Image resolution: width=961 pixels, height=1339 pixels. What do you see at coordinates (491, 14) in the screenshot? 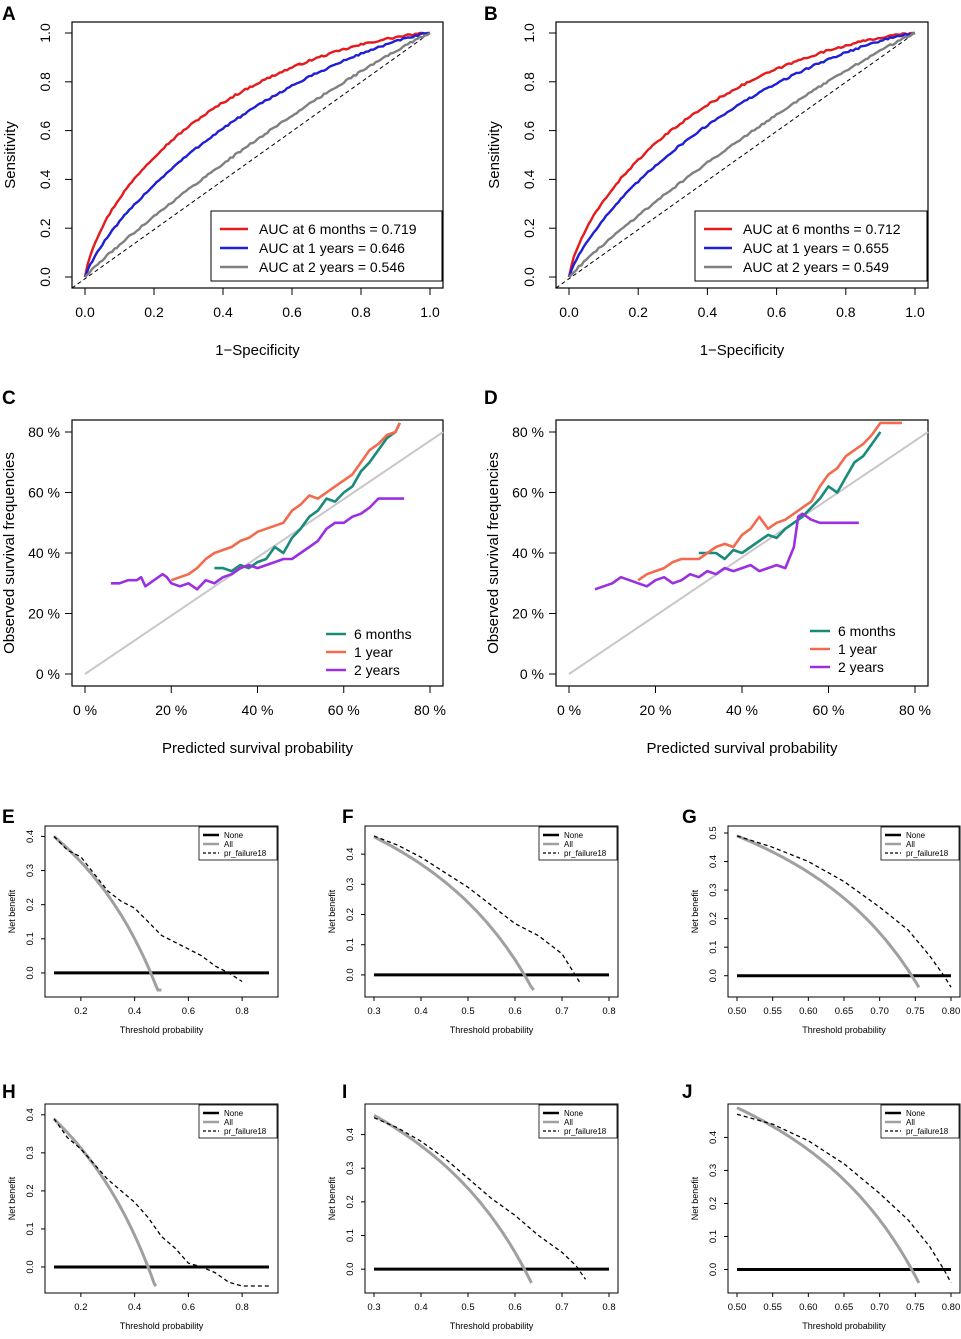
I see `panel-letter: B` at bounding box center [491, 14].